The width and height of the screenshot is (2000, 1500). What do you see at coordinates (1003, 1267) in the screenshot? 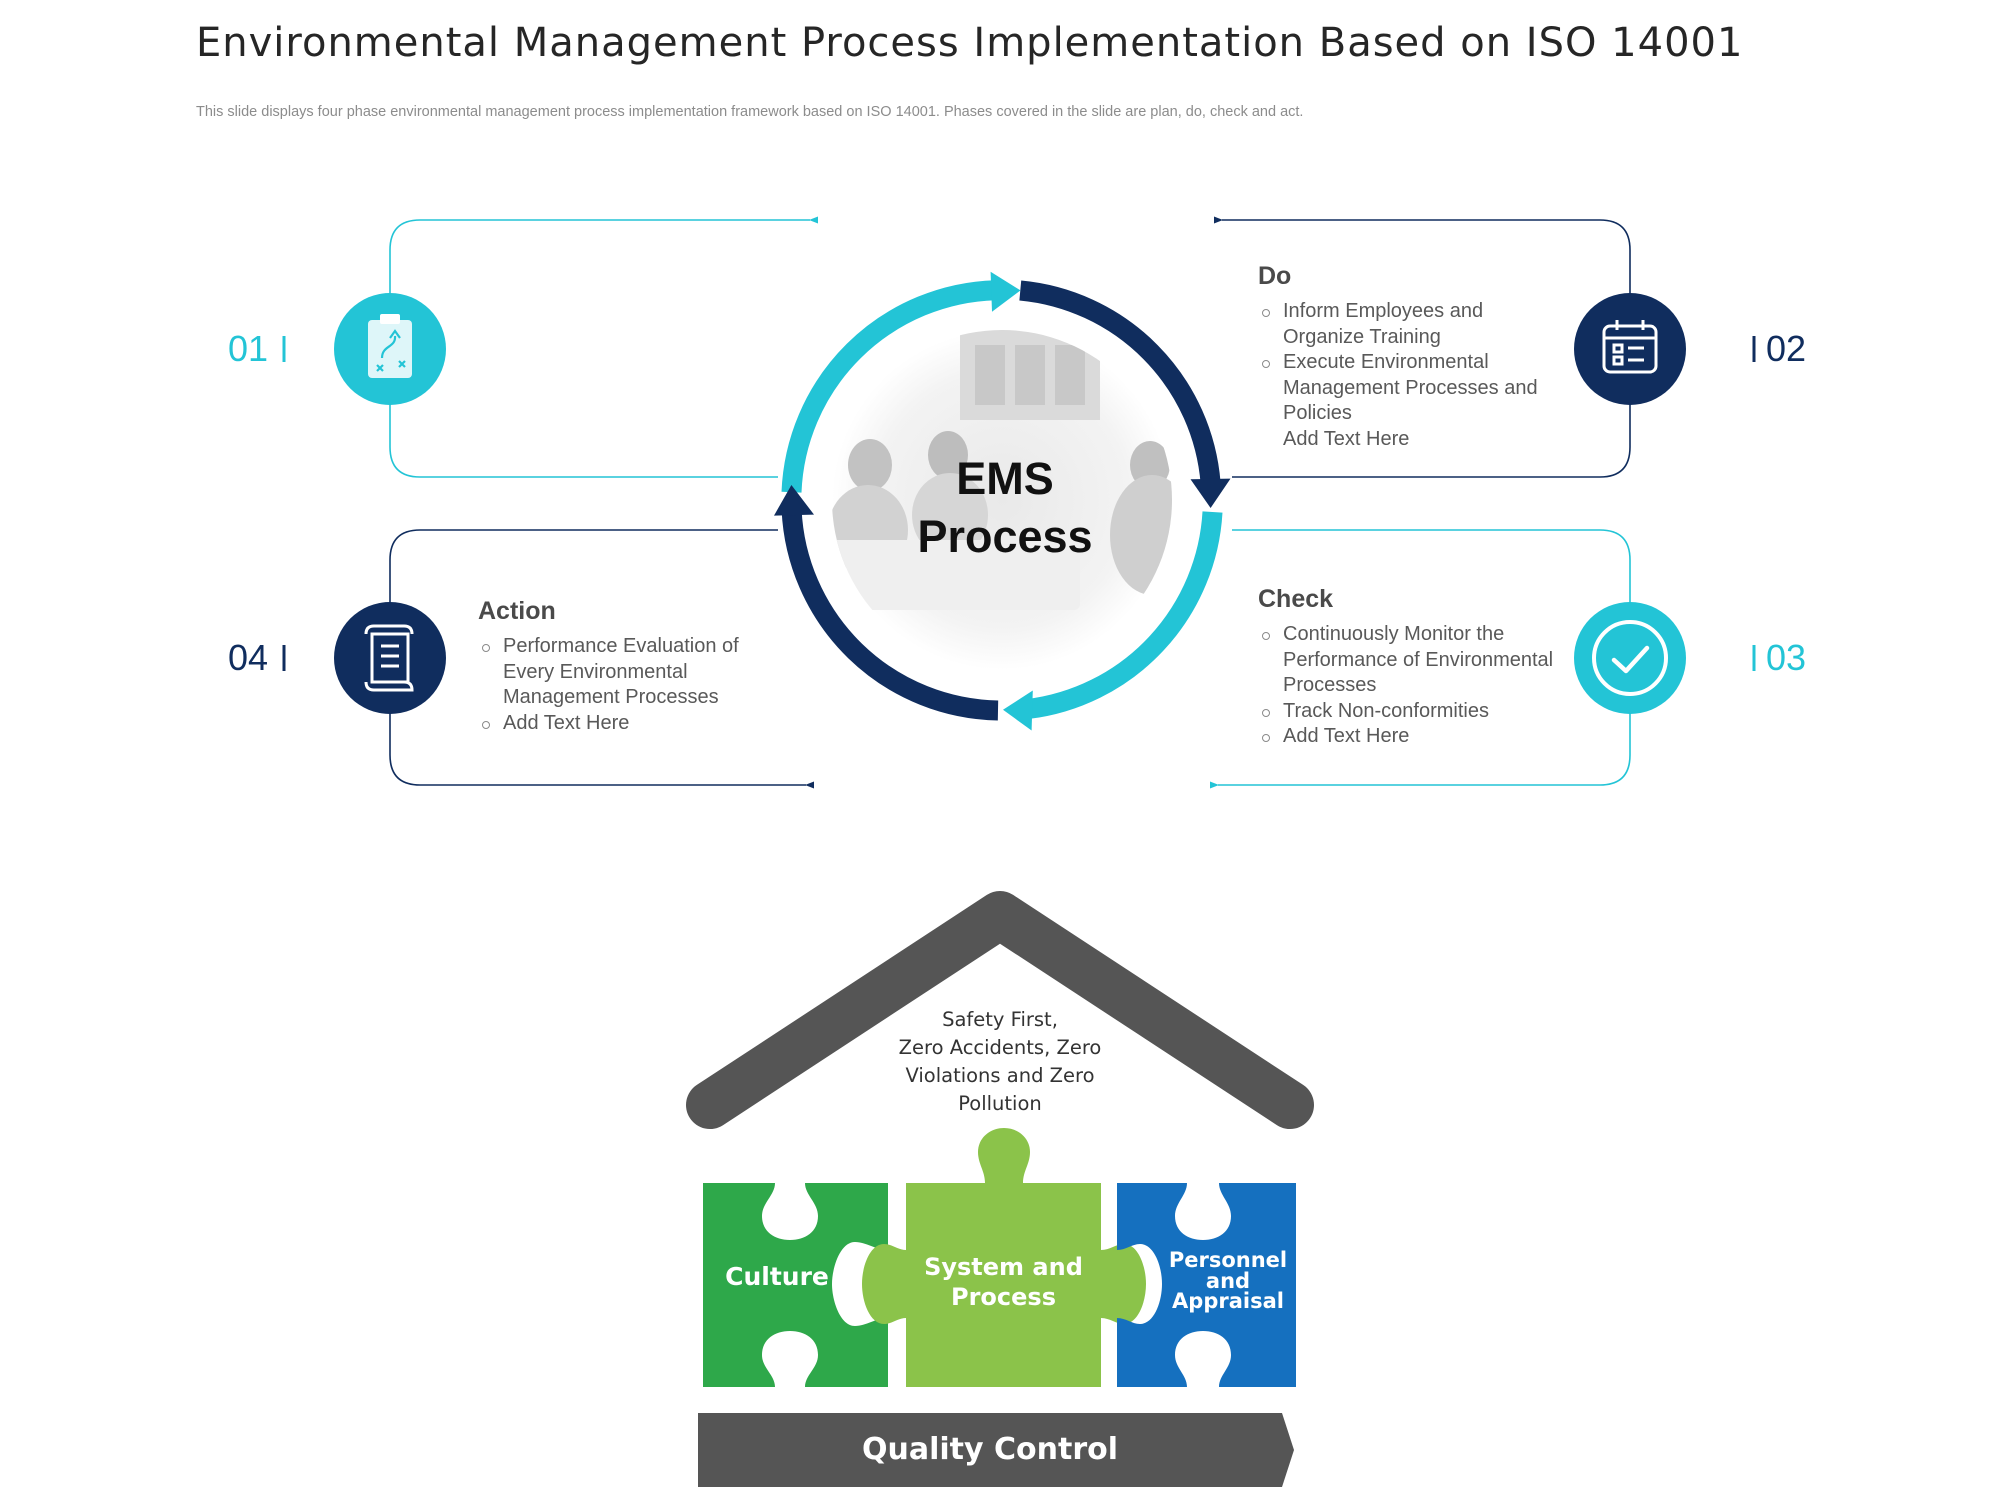
I see `piece-middle-line: System and` at bounding box center [1003, 1267].